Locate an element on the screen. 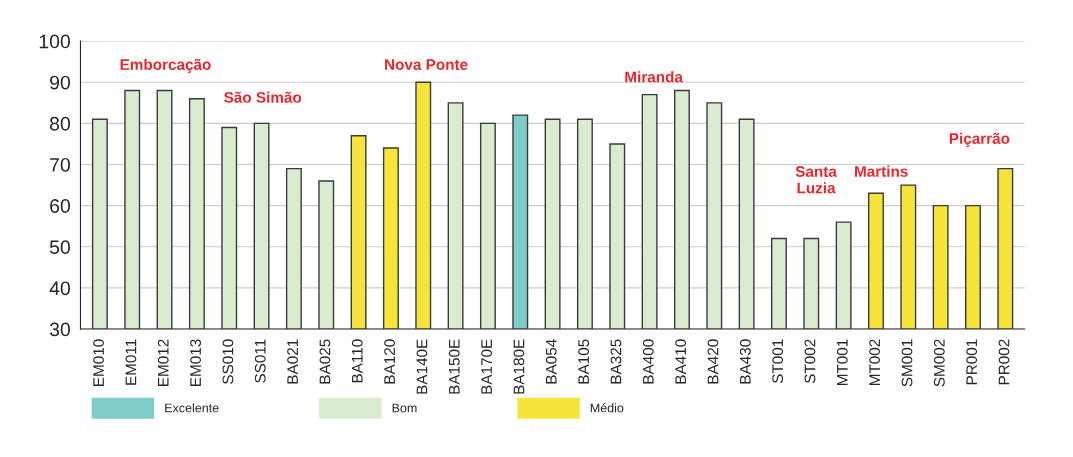 Image resolution: width=1073 pixels, height=457 pixels. x-tick-label: BA150E is located at coordinates (454, 366).